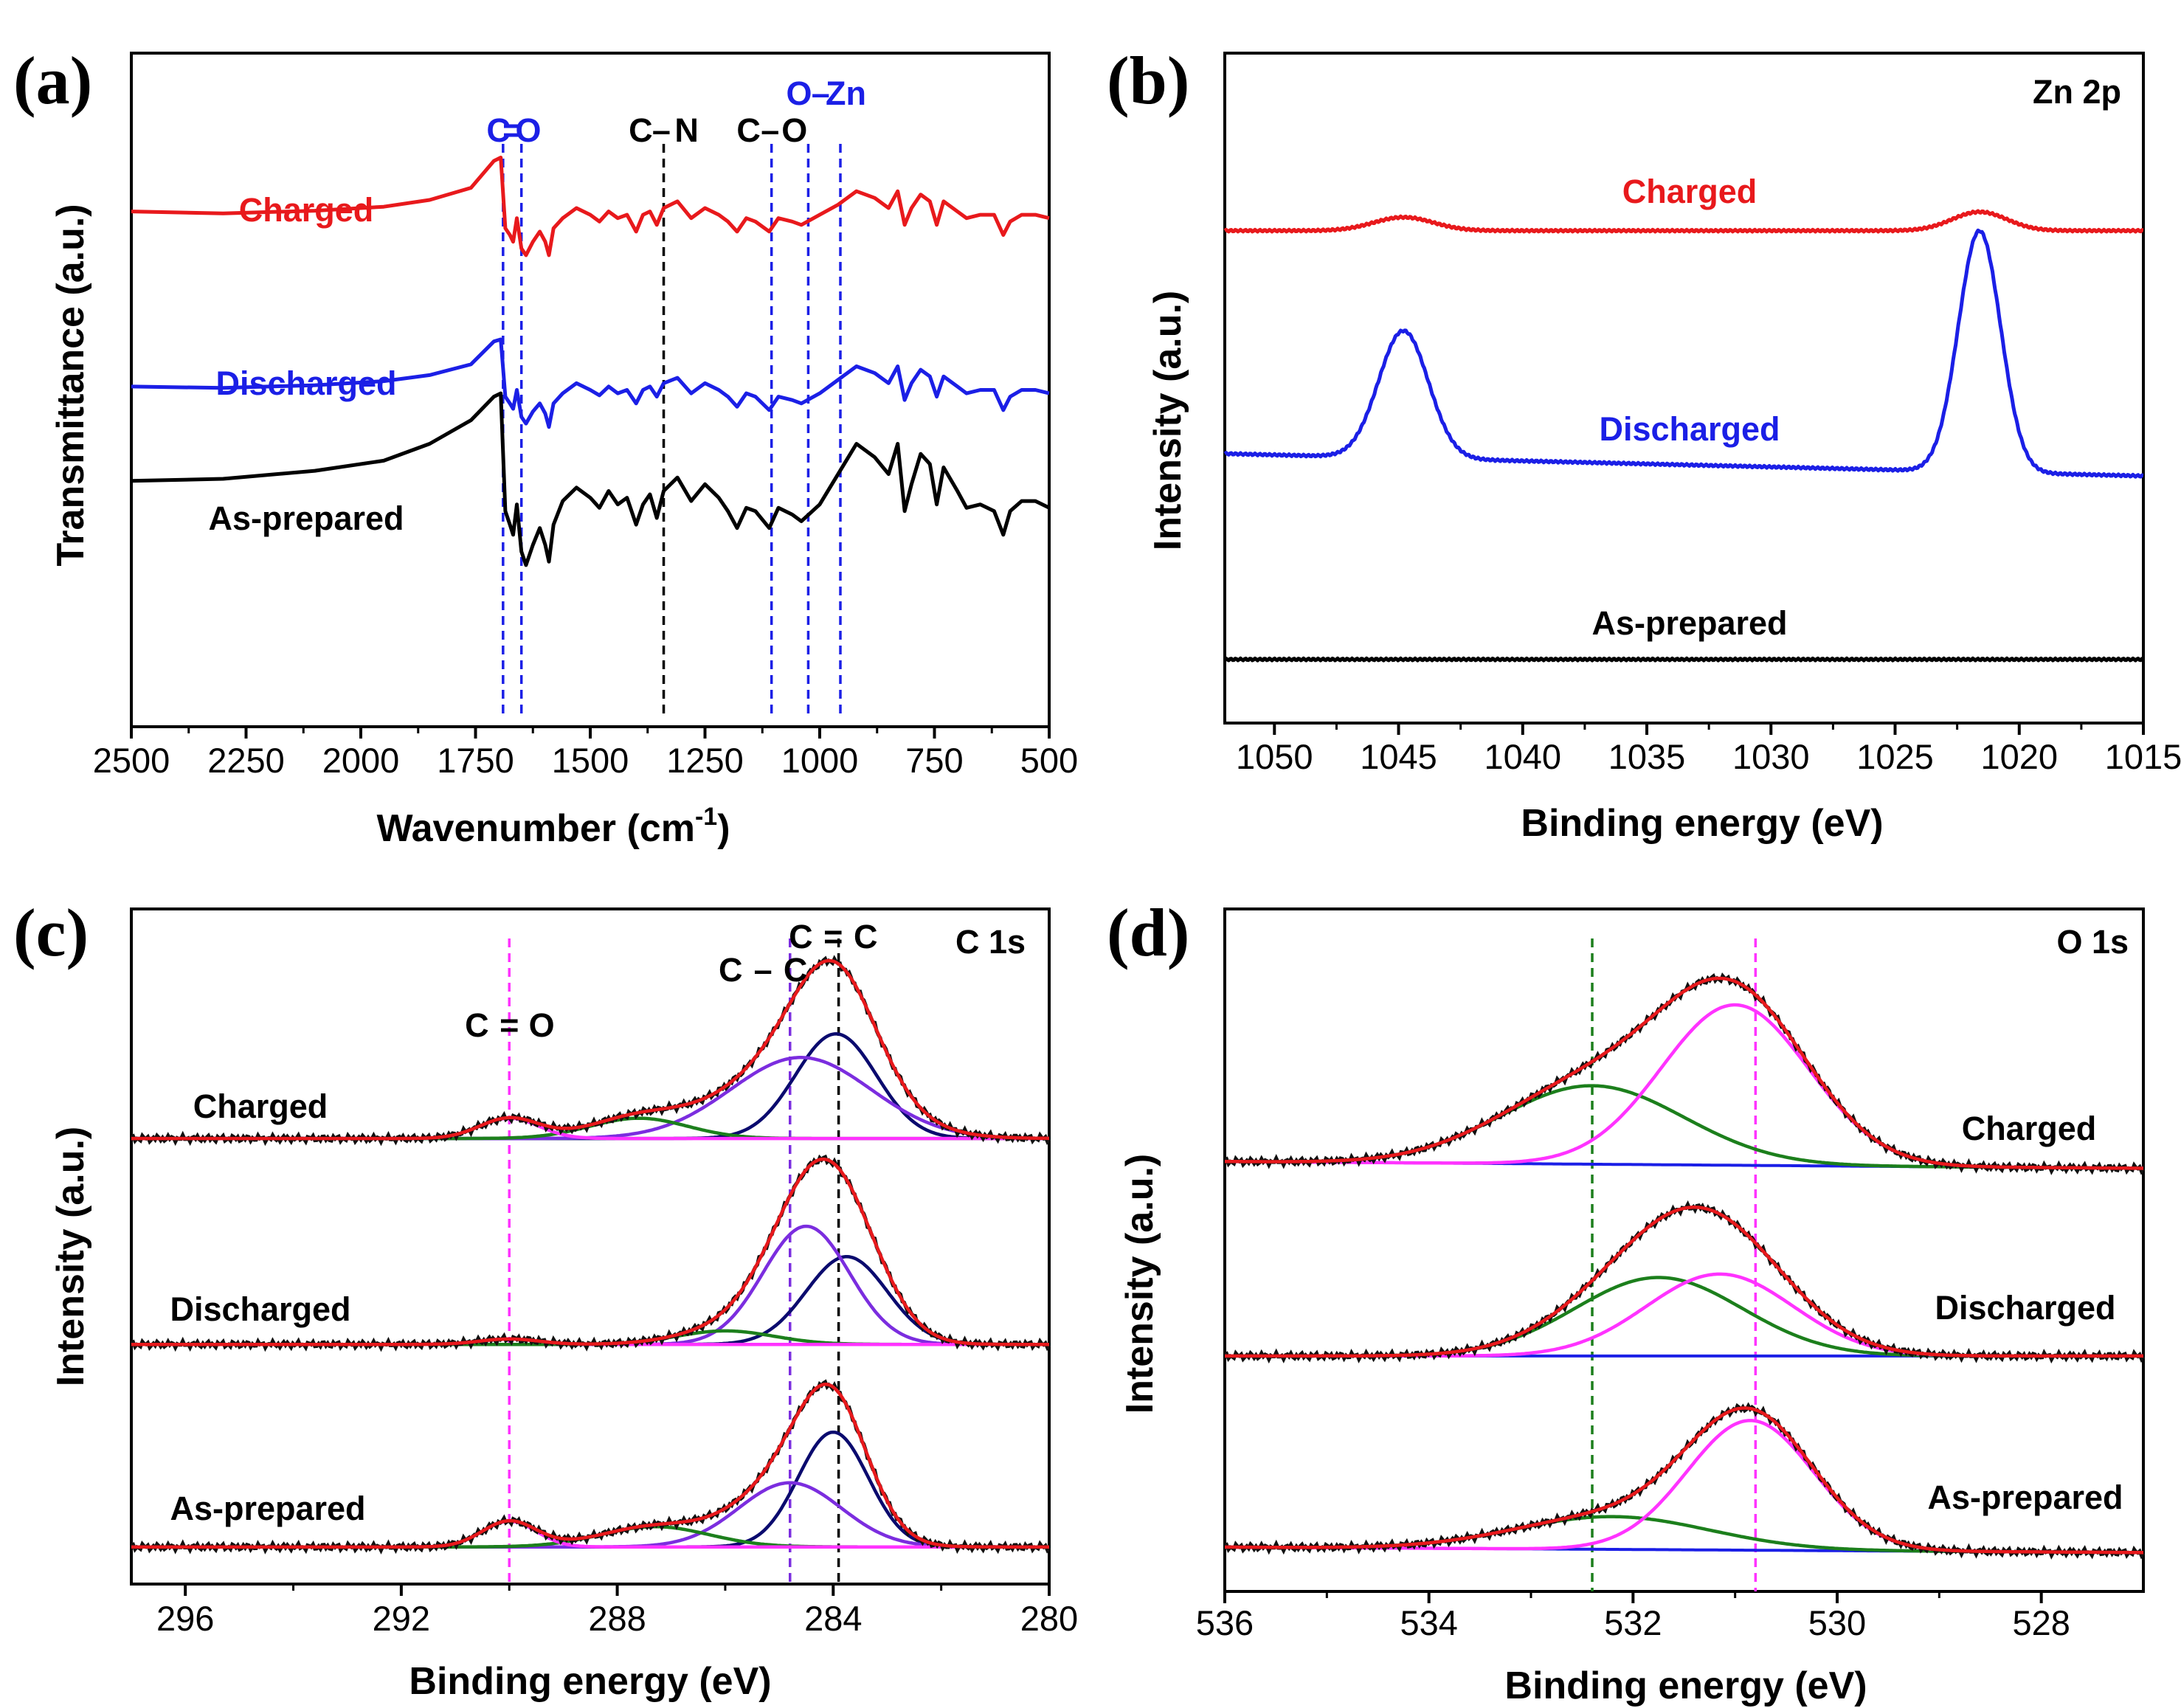 This screenshot has width=2181, height=1708. Describe the element at coordinates (1702, 823) in the screenshot. I see `panel-b-x-axis-label: Binding energy (eV)` at that location.